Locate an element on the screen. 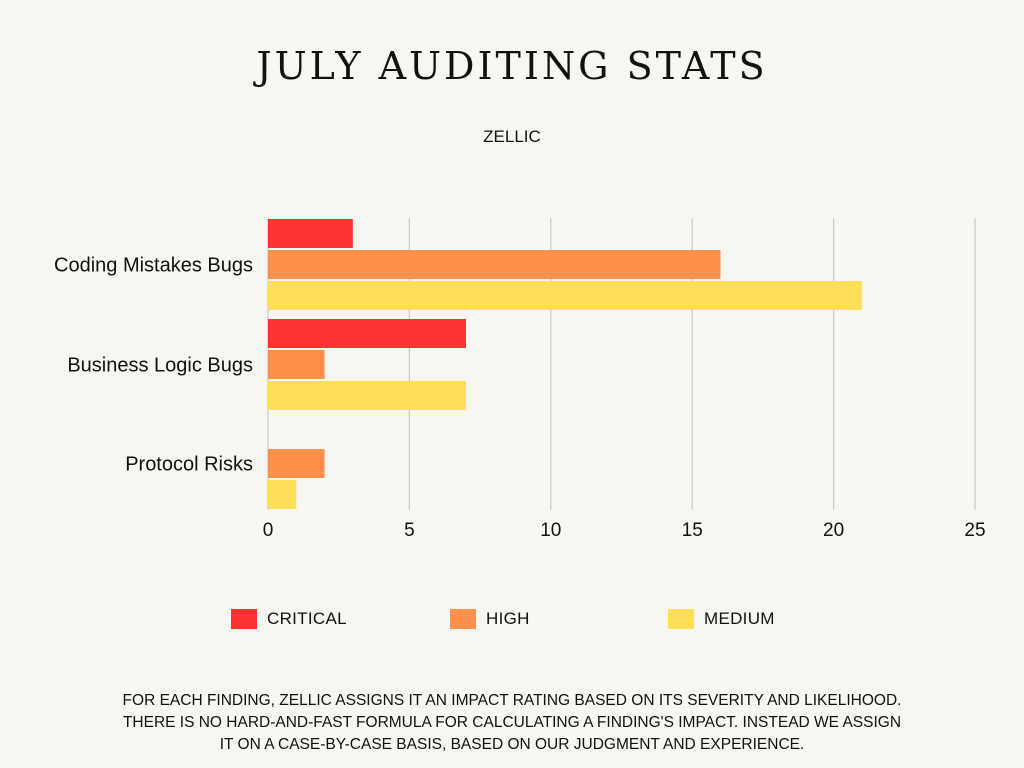  x-tick-labels: 0 5 10 15 20 25 is located at coordinates (624, 530).